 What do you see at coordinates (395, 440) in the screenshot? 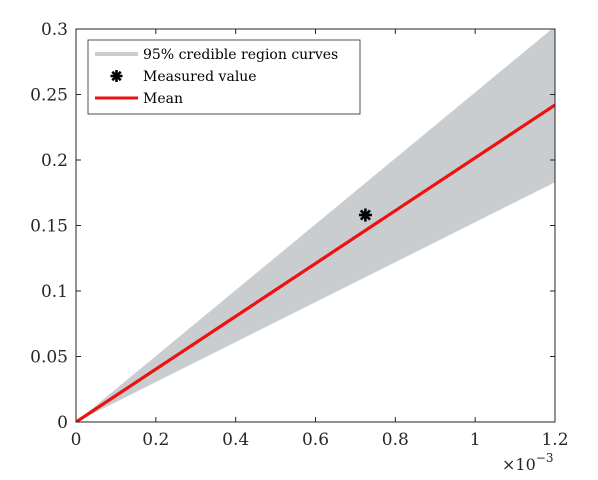
I see `x-tick-label: 0.8` at bounding box center [395, 440].